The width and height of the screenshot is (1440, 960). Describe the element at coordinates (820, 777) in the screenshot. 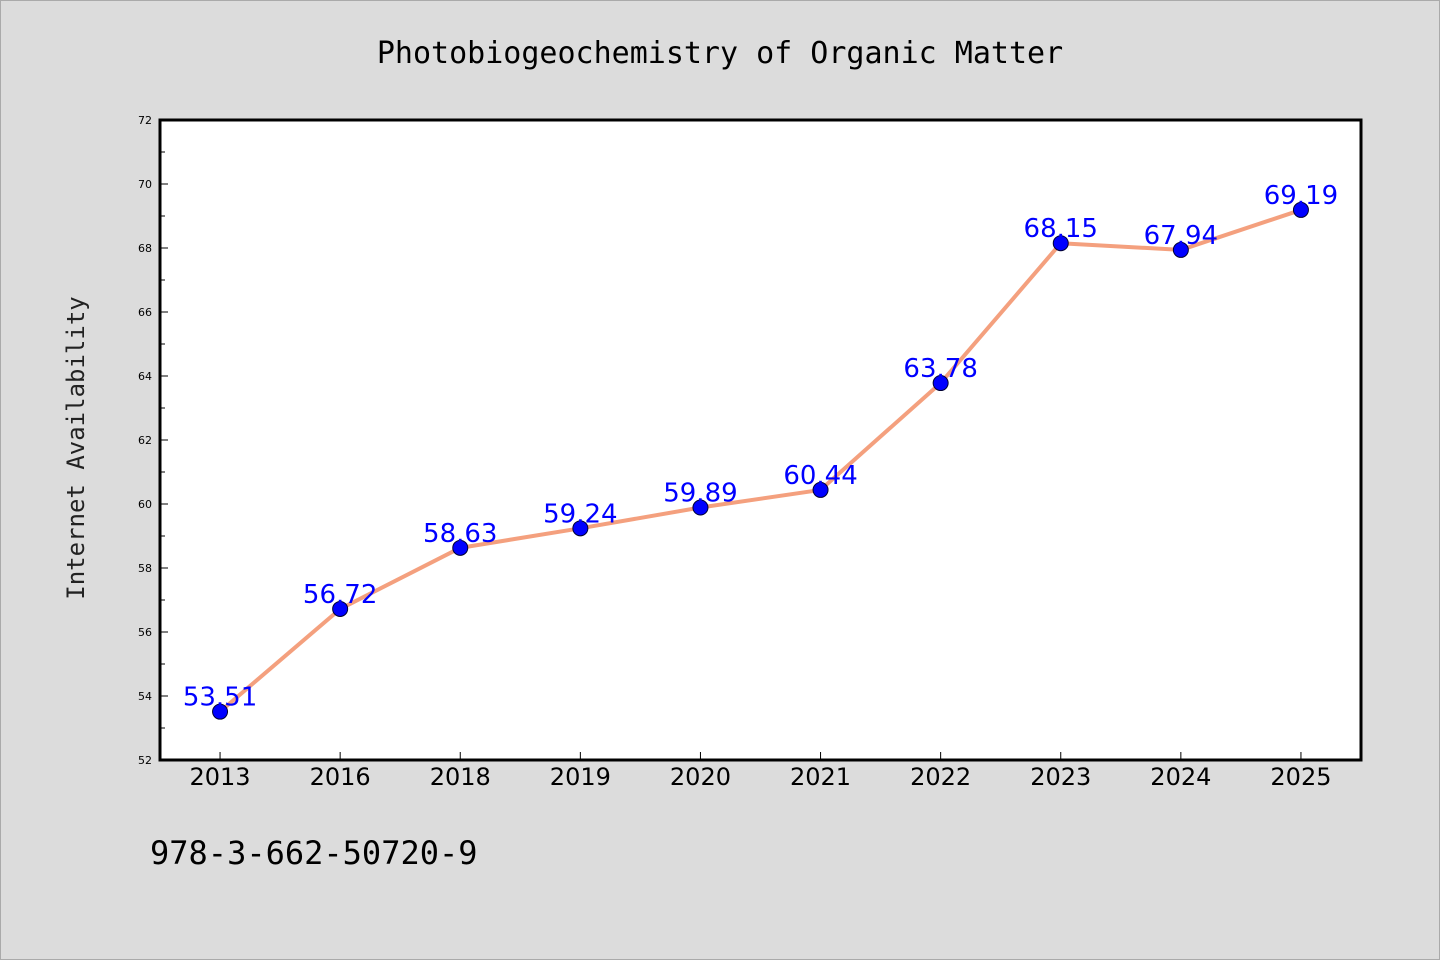

I see `x-tick-label: 2021` at that location.